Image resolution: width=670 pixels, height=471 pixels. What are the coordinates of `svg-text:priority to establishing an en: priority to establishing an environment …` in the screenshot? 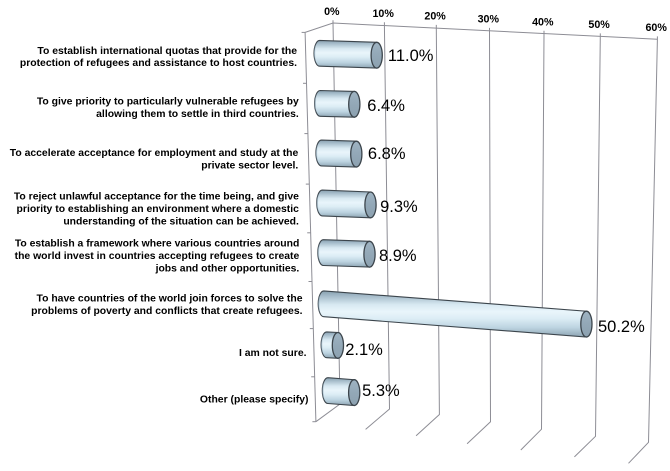 It's located at (158, 209).